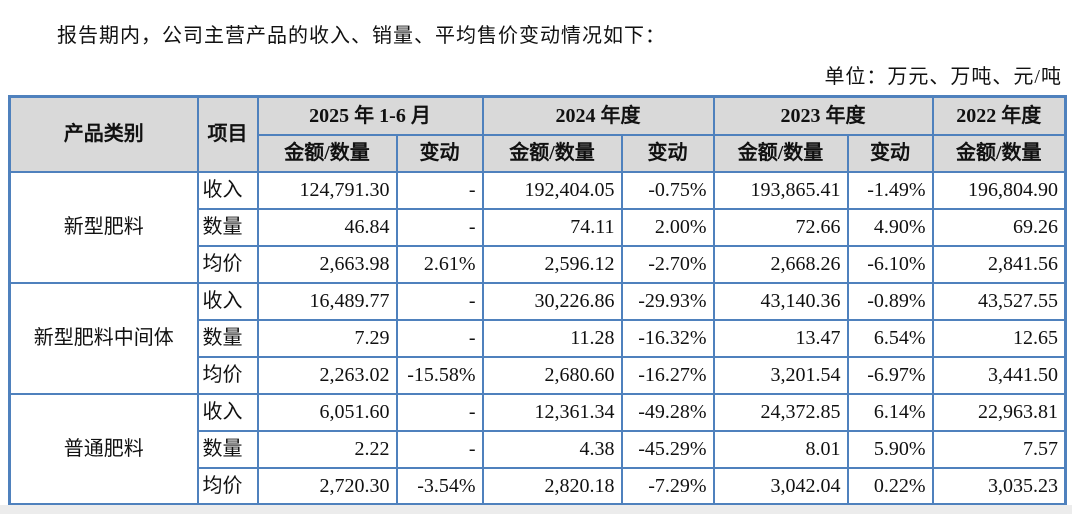 Image resolution: width=1072 pixels, height=514 pixels. Describe the element at coordinates (667, 227) in the screenshot. I see `value-cell: 2.00%` at that location.